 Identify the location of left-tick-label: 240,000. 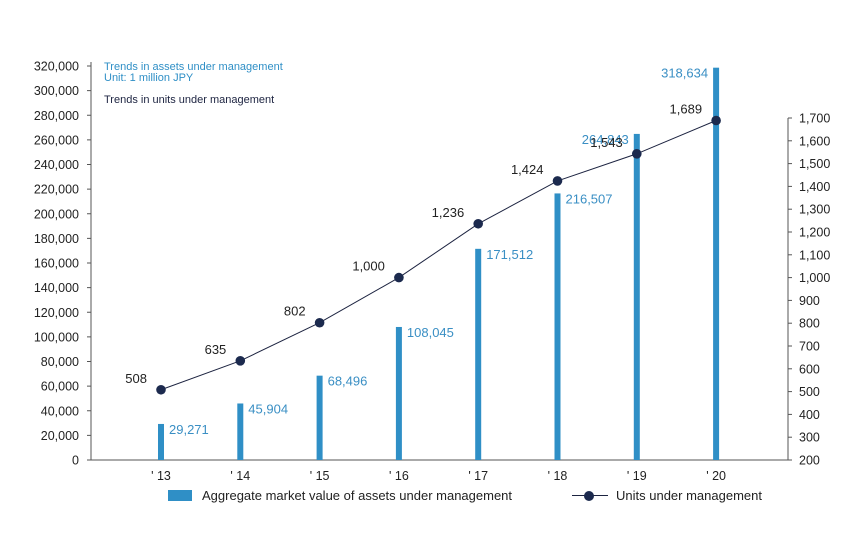
(56, 165).